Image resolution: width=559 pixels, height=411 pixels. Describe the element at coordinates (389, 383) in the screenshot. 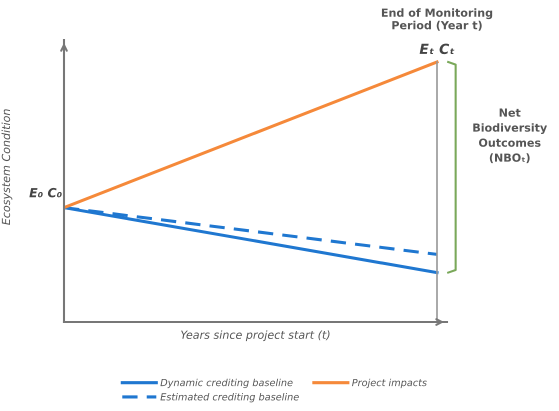

I see `legend-label: Project impacts` at that location.